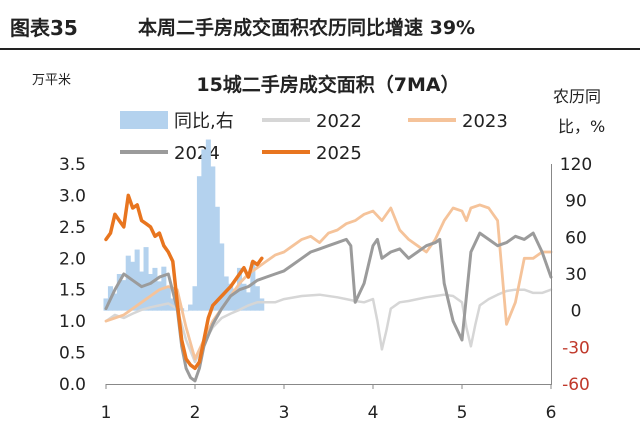  What do you see at coordinates (197, 153) in the screenshot?
I see `legend-item-2024: 2024` at bounding box center [197, 153].